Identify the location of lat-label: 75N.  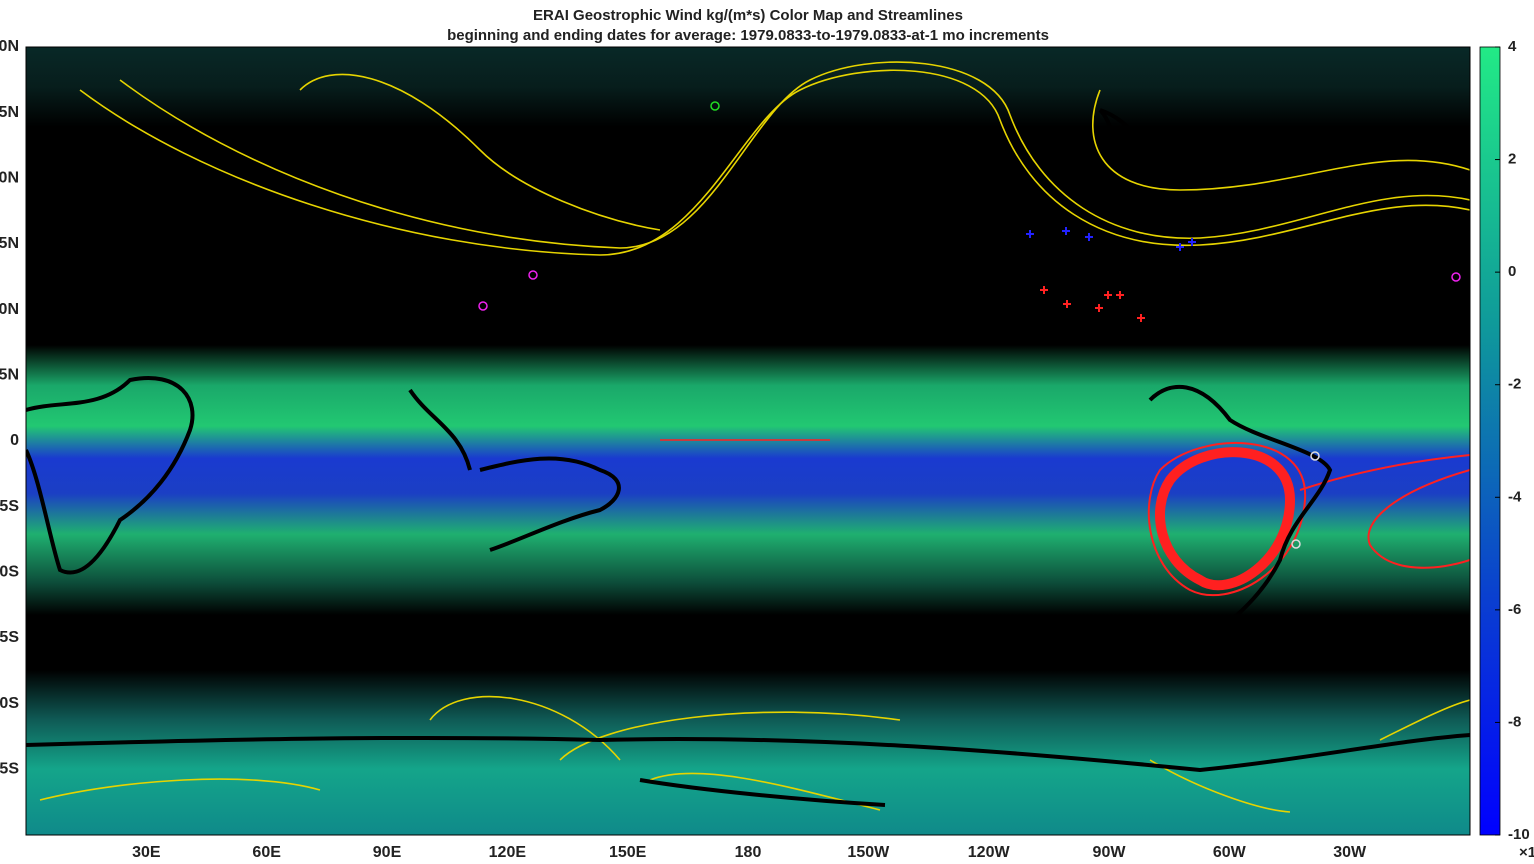
(9, 112).